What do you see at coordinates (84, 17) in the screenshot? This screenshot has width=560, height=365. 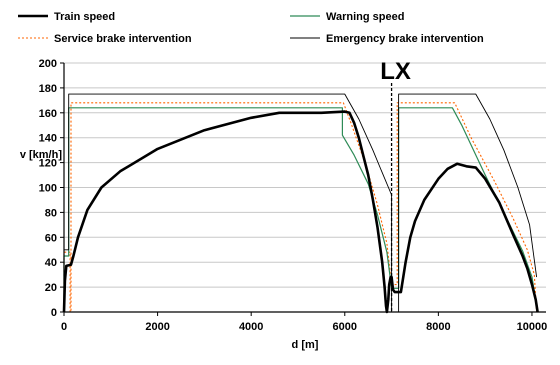 I see `legend-label: Train speed` at bounding box center [84, 17].